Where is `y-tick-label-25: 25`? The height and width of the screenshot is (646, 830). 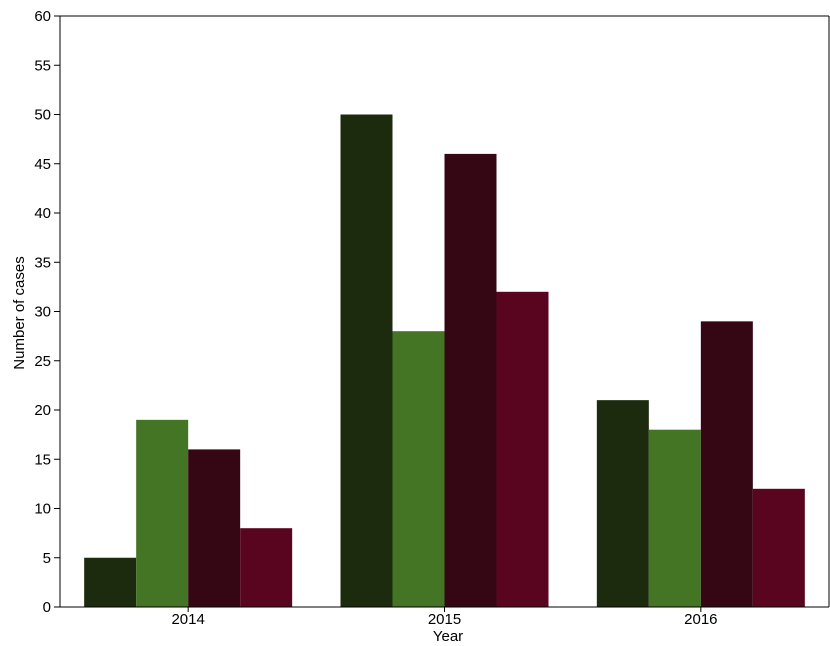 y-tick-label-25: 25 is located at coordinates (42, 361).